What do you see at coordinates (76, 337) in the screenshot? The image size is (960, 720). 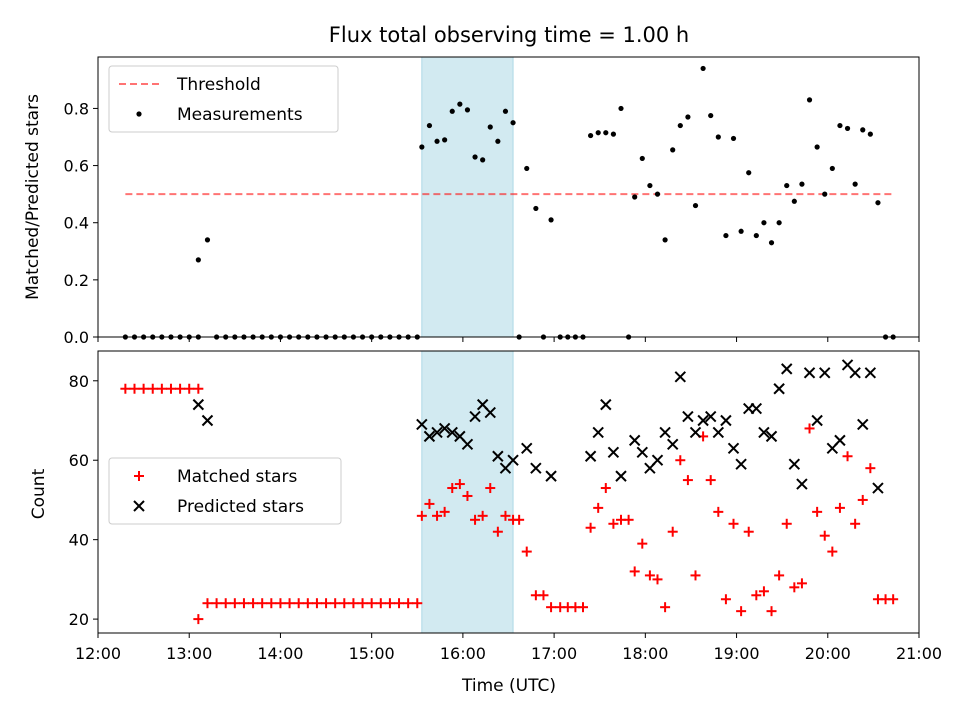 I see `y-tick-label: 0.0` at bounding box center [76, 337].